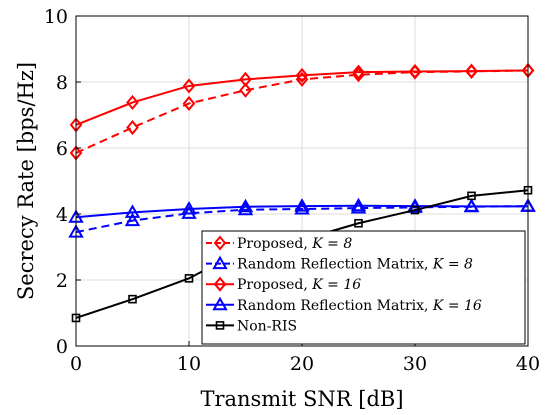 The width and height of the screenshot is (547, 415). I want to click on x-tick-label: 10, so click(189, 364).